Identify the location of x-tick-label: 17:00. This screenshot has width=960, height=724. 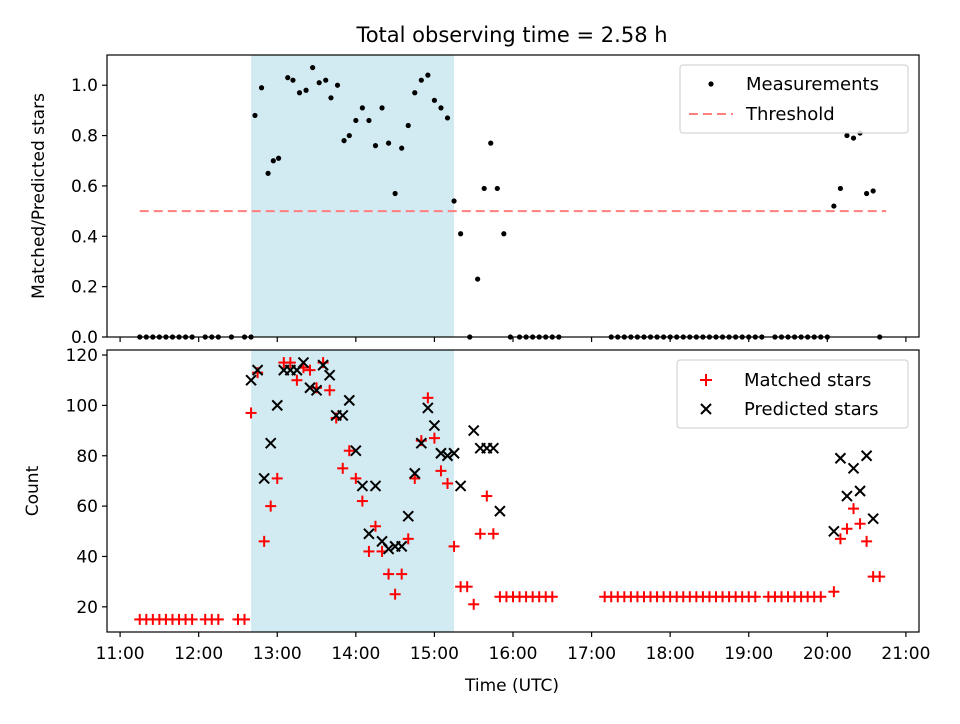
(591, 654).